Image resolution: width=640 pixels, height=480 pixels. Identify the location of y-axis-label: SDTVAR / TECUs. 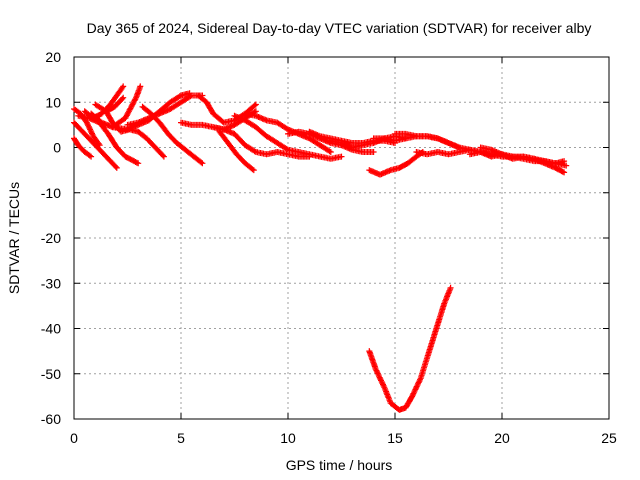
(14, 238).